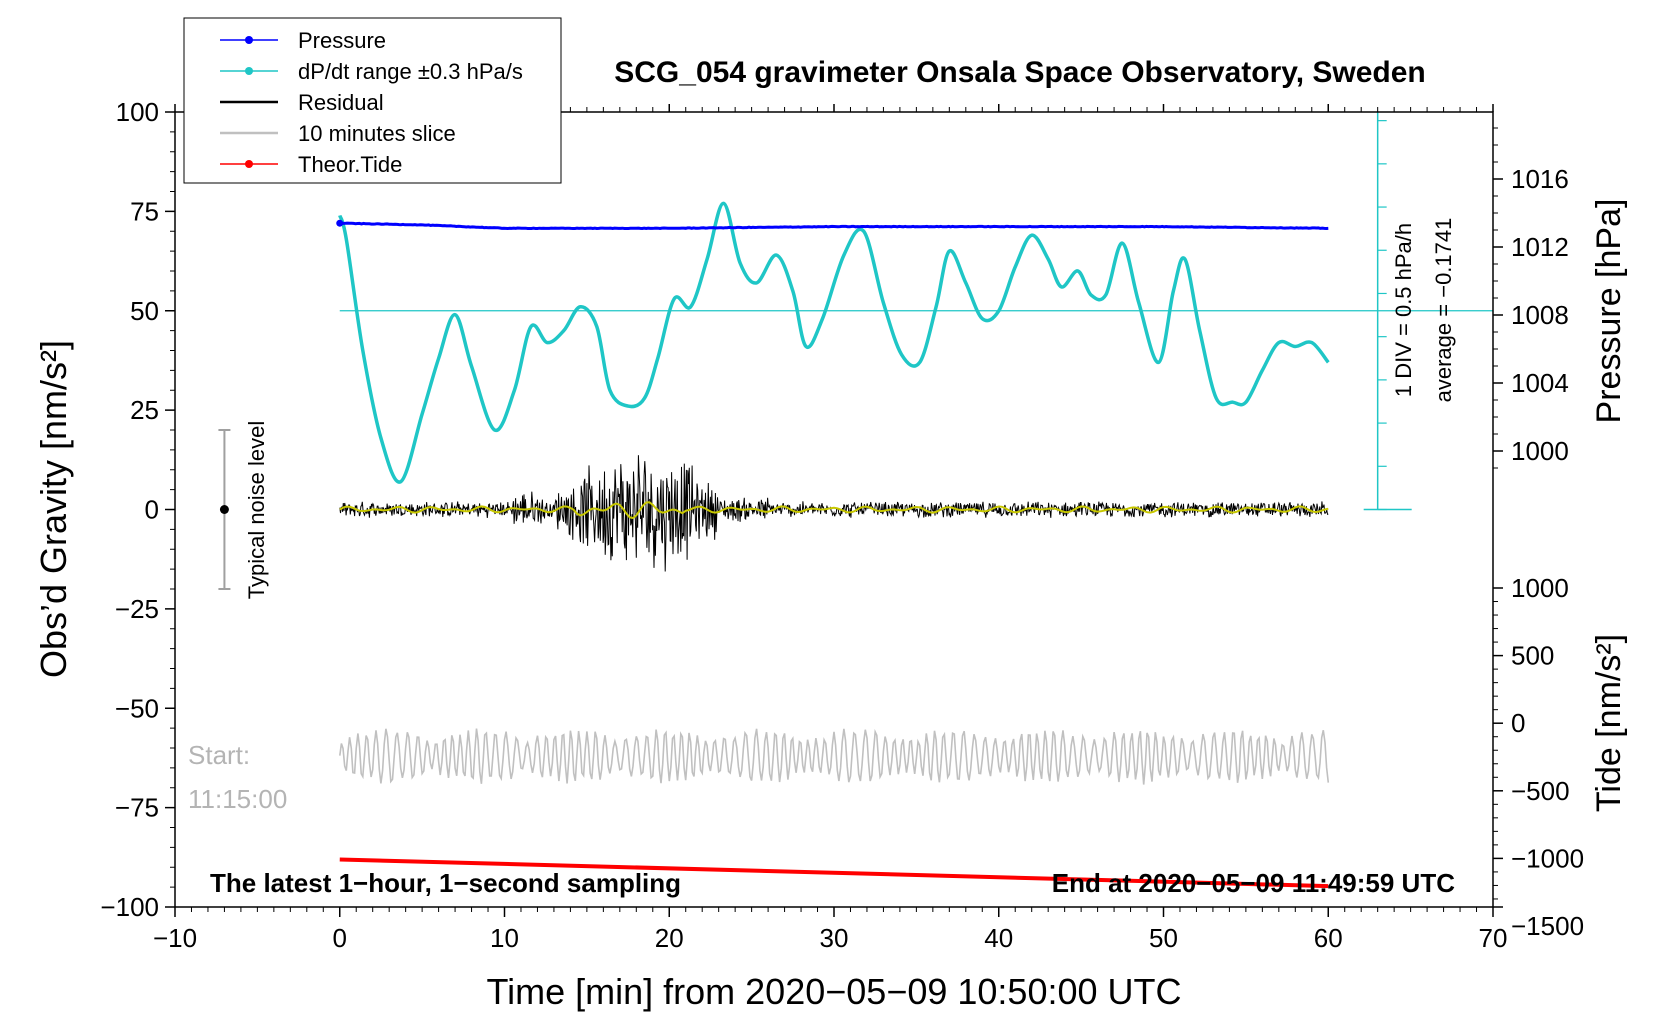 The height and width of the screenshot is (1020, 1676). I want to click on noise-level-label: Typical noise level, so click(256, 510).